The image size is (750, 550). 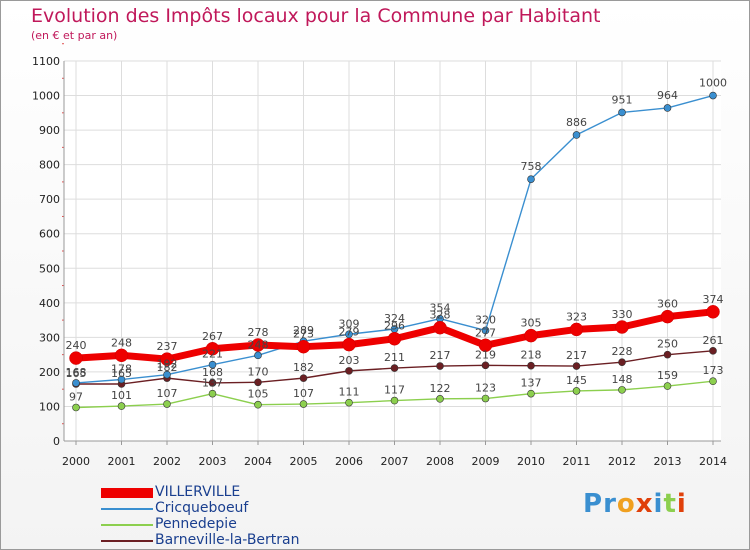 What do you see at coordinates (531, 355) in the screenshot?
I see `data-label: 218` at bounding box center [531, 355].